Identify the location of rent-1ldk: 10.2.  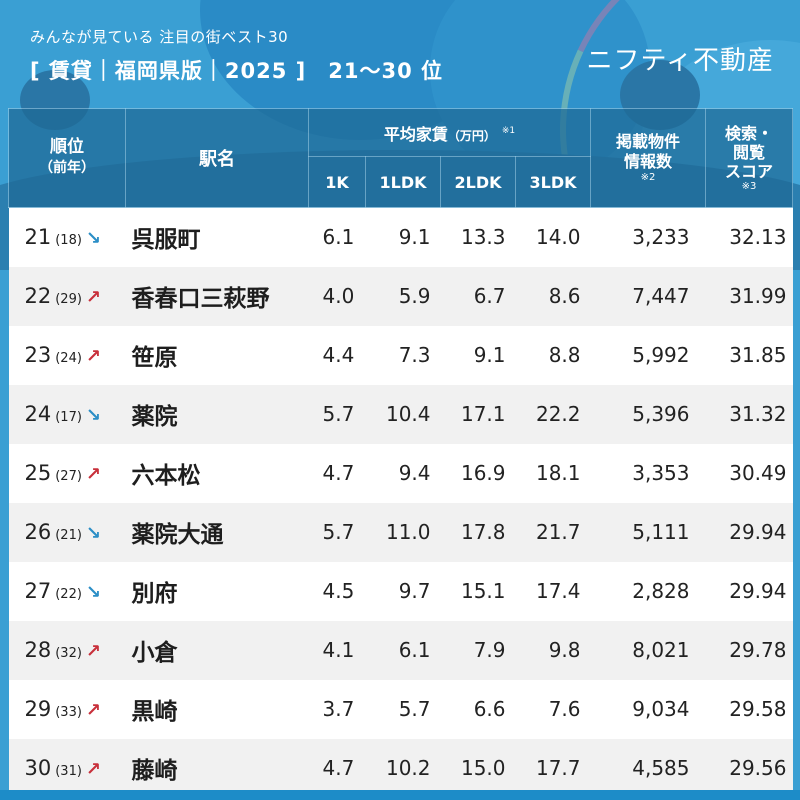
(403, 768).